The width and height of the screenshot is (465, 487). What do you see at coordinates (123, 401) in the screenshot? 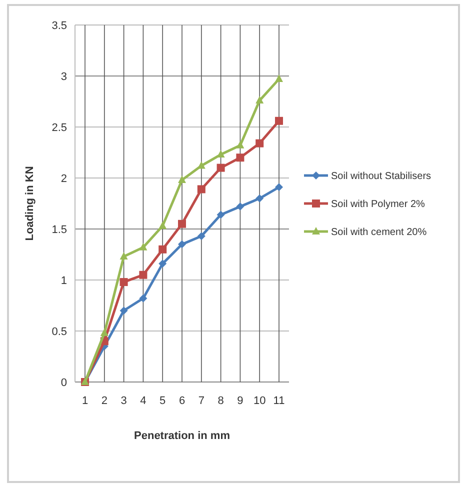
I see `x-tick-label: 3` at bounding box center [123, 401].